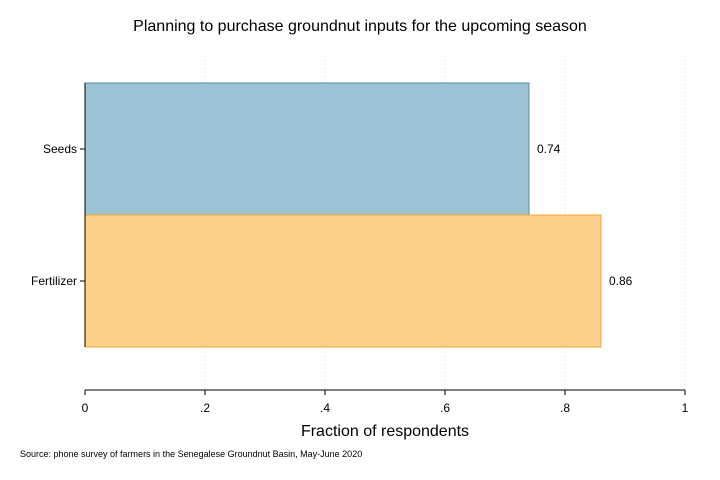  I want to click on x-tick-label-3: .6, so click(445, 408).